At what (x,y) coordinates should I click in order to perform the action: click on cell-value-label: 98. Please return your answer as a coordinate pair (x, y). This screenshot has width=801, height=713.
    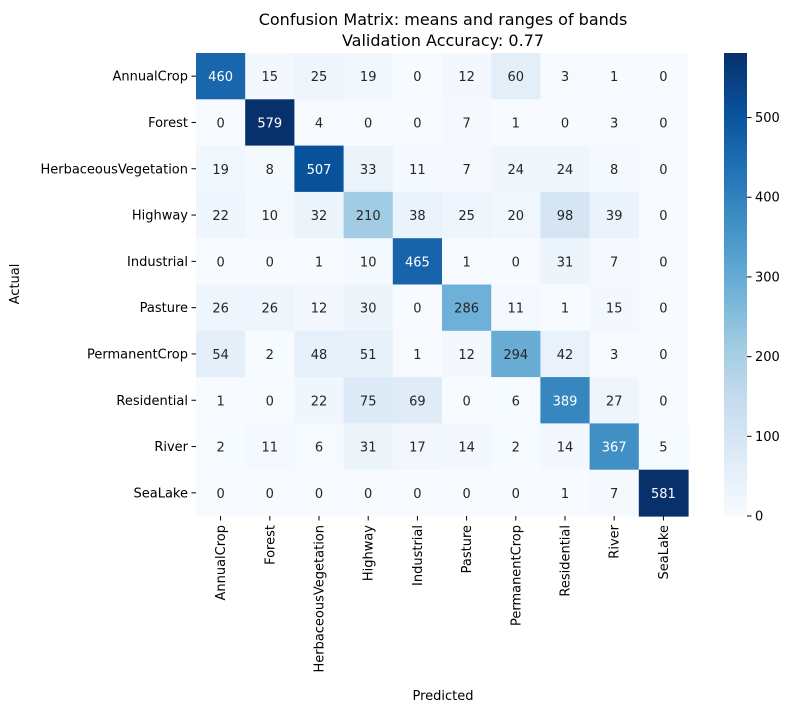
    Looking at the image, I should click on (565, 216).